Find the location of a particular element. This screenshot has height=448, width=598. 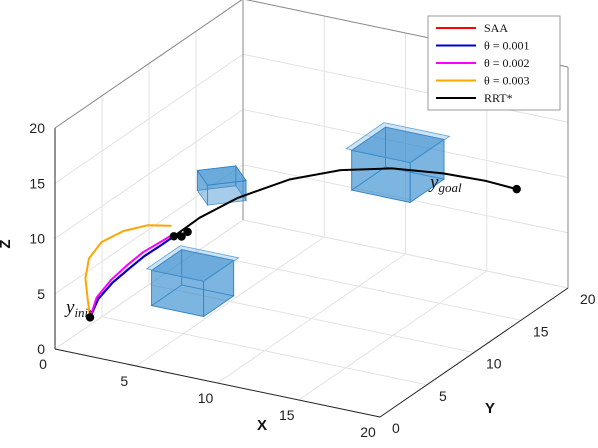

z-tick-label: 10 is located at coordinates (37, 239).